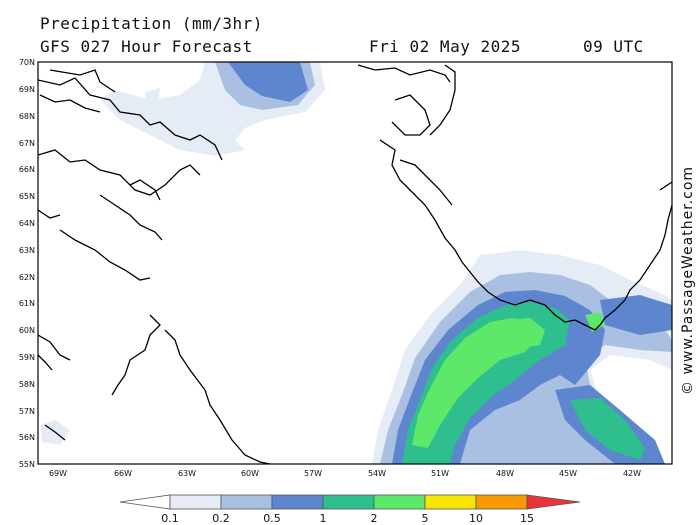 Image resolution: width=700 pixels, height=525 pixels. Describe the element at coordinates (27, 277) in the screenshot. I see `lat-label: 62N` at that location.